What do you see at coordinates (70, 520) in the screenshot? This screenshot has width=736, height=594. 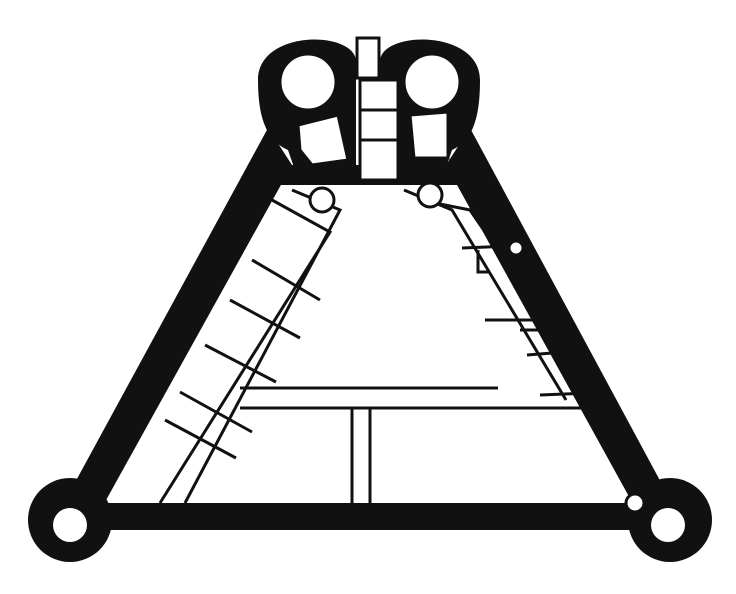 I see `corner-tower-bottom-left` at bounding box center [70, 520].